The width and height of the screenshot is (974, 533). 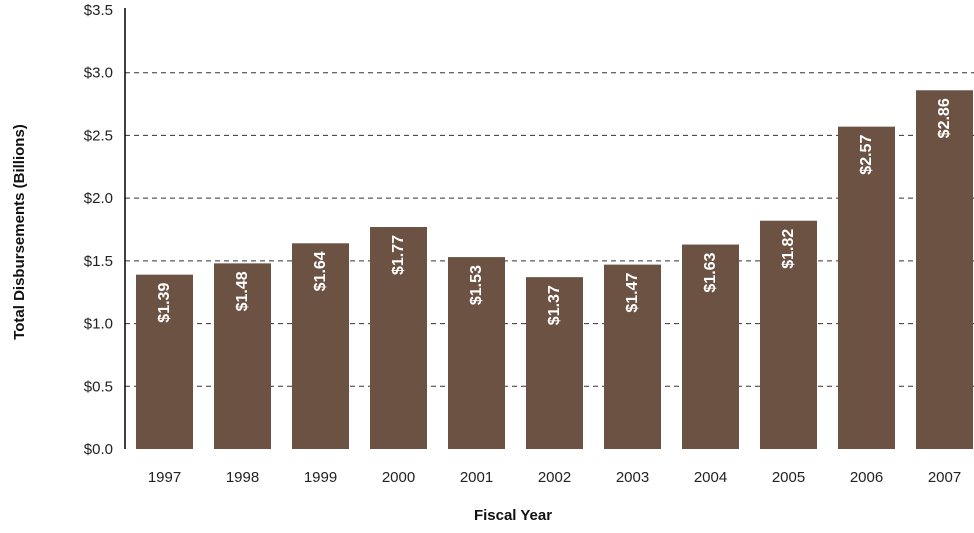 What do you see at coordinates (164, 477) in the screenshot?
I see `x-tick-label: 1997` at bounding box center [164, 477].